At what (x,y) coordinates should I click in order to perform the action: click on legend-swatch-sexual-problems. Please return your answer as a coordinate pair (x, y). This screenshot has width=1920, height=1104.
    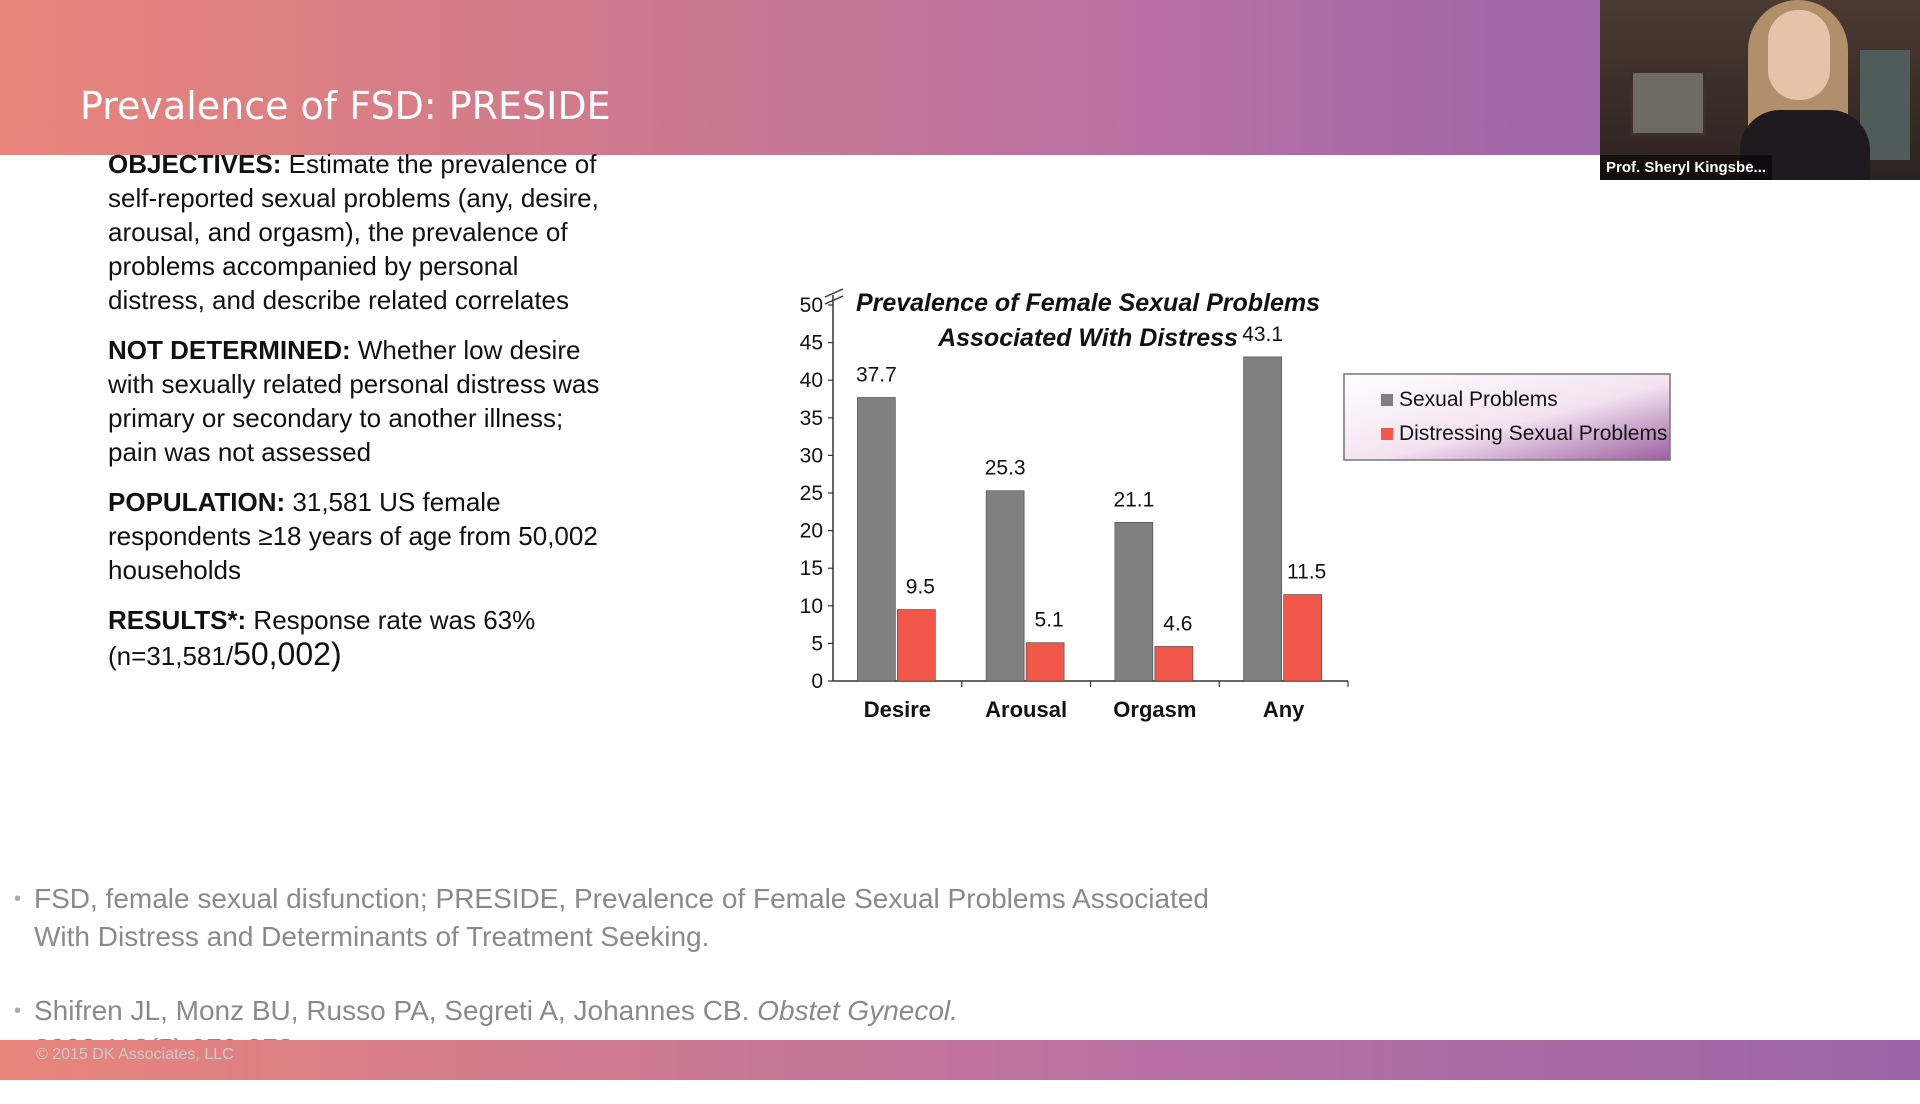
    Looking at the image, I should click on (1387, 400).